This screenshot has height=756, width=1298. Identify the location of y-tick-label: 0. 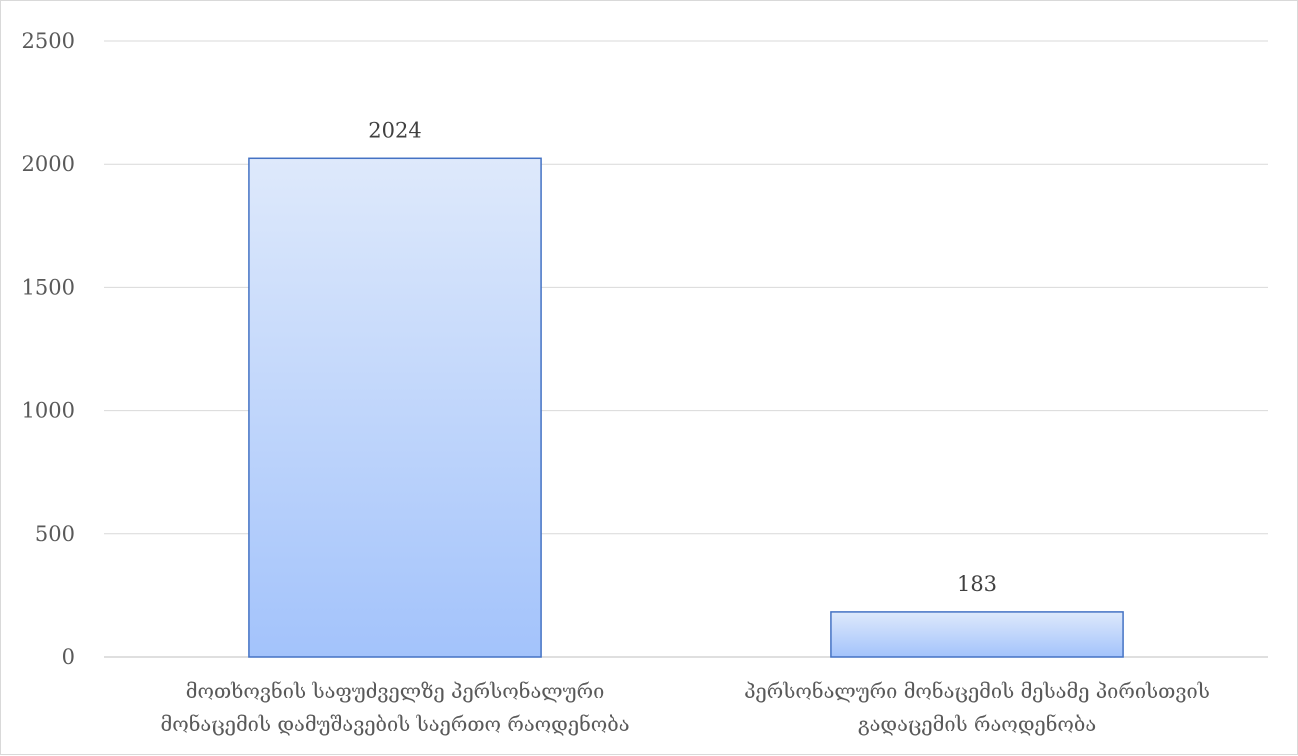
(68, 657).